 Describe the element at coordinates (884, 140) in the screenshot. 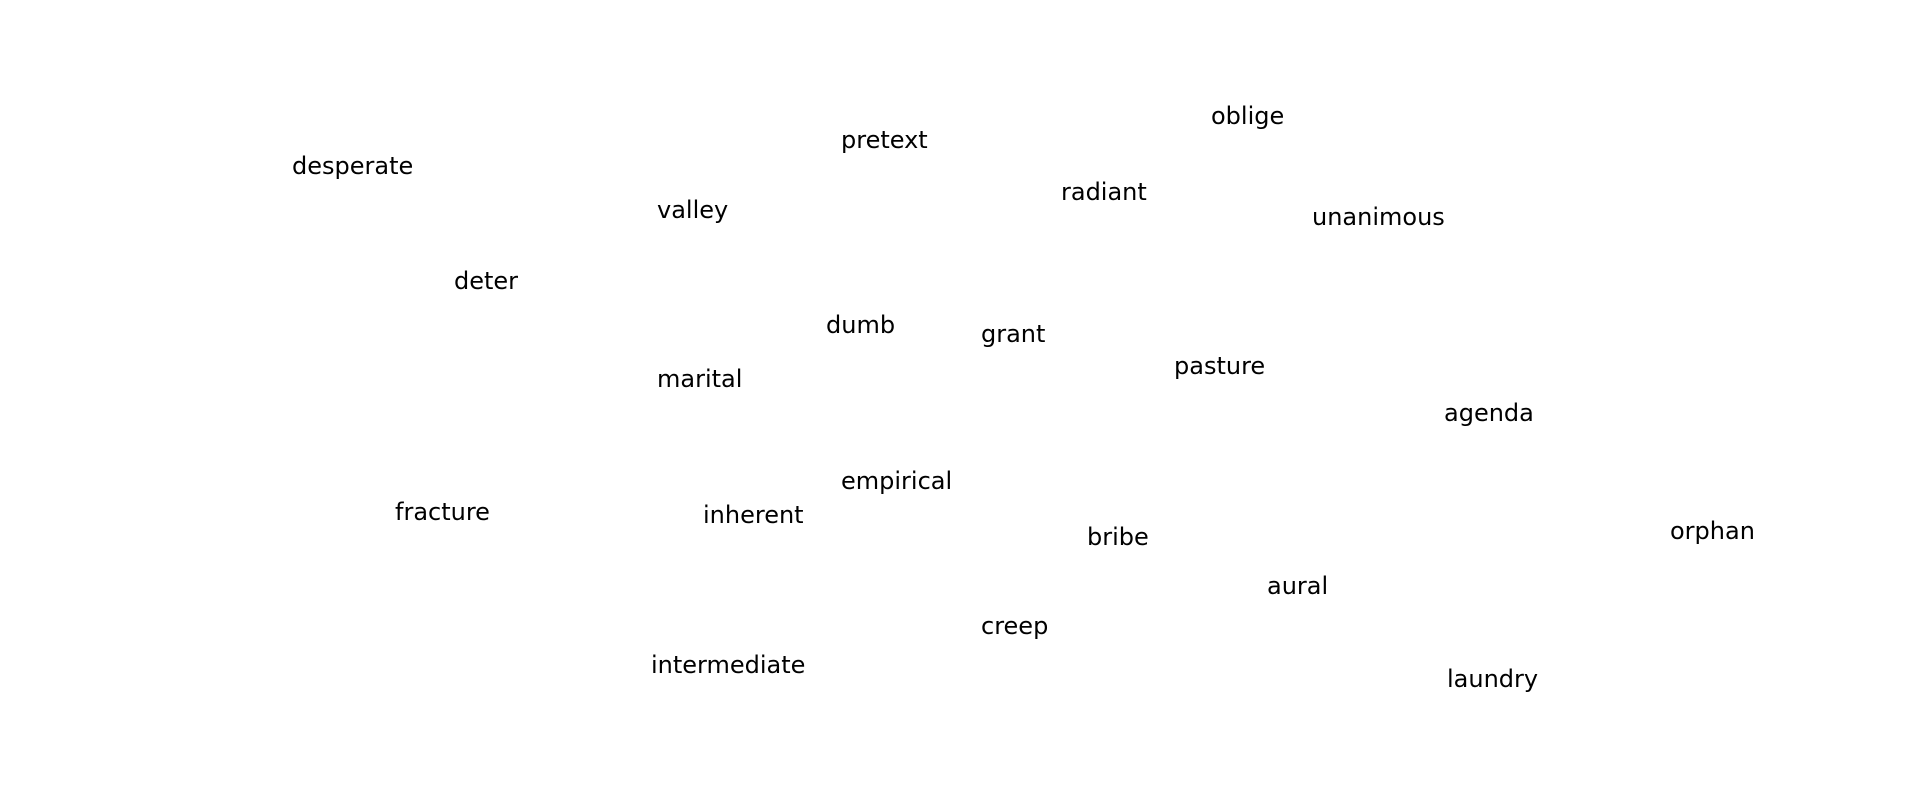

I see `word-pretext: pretext` at that location.